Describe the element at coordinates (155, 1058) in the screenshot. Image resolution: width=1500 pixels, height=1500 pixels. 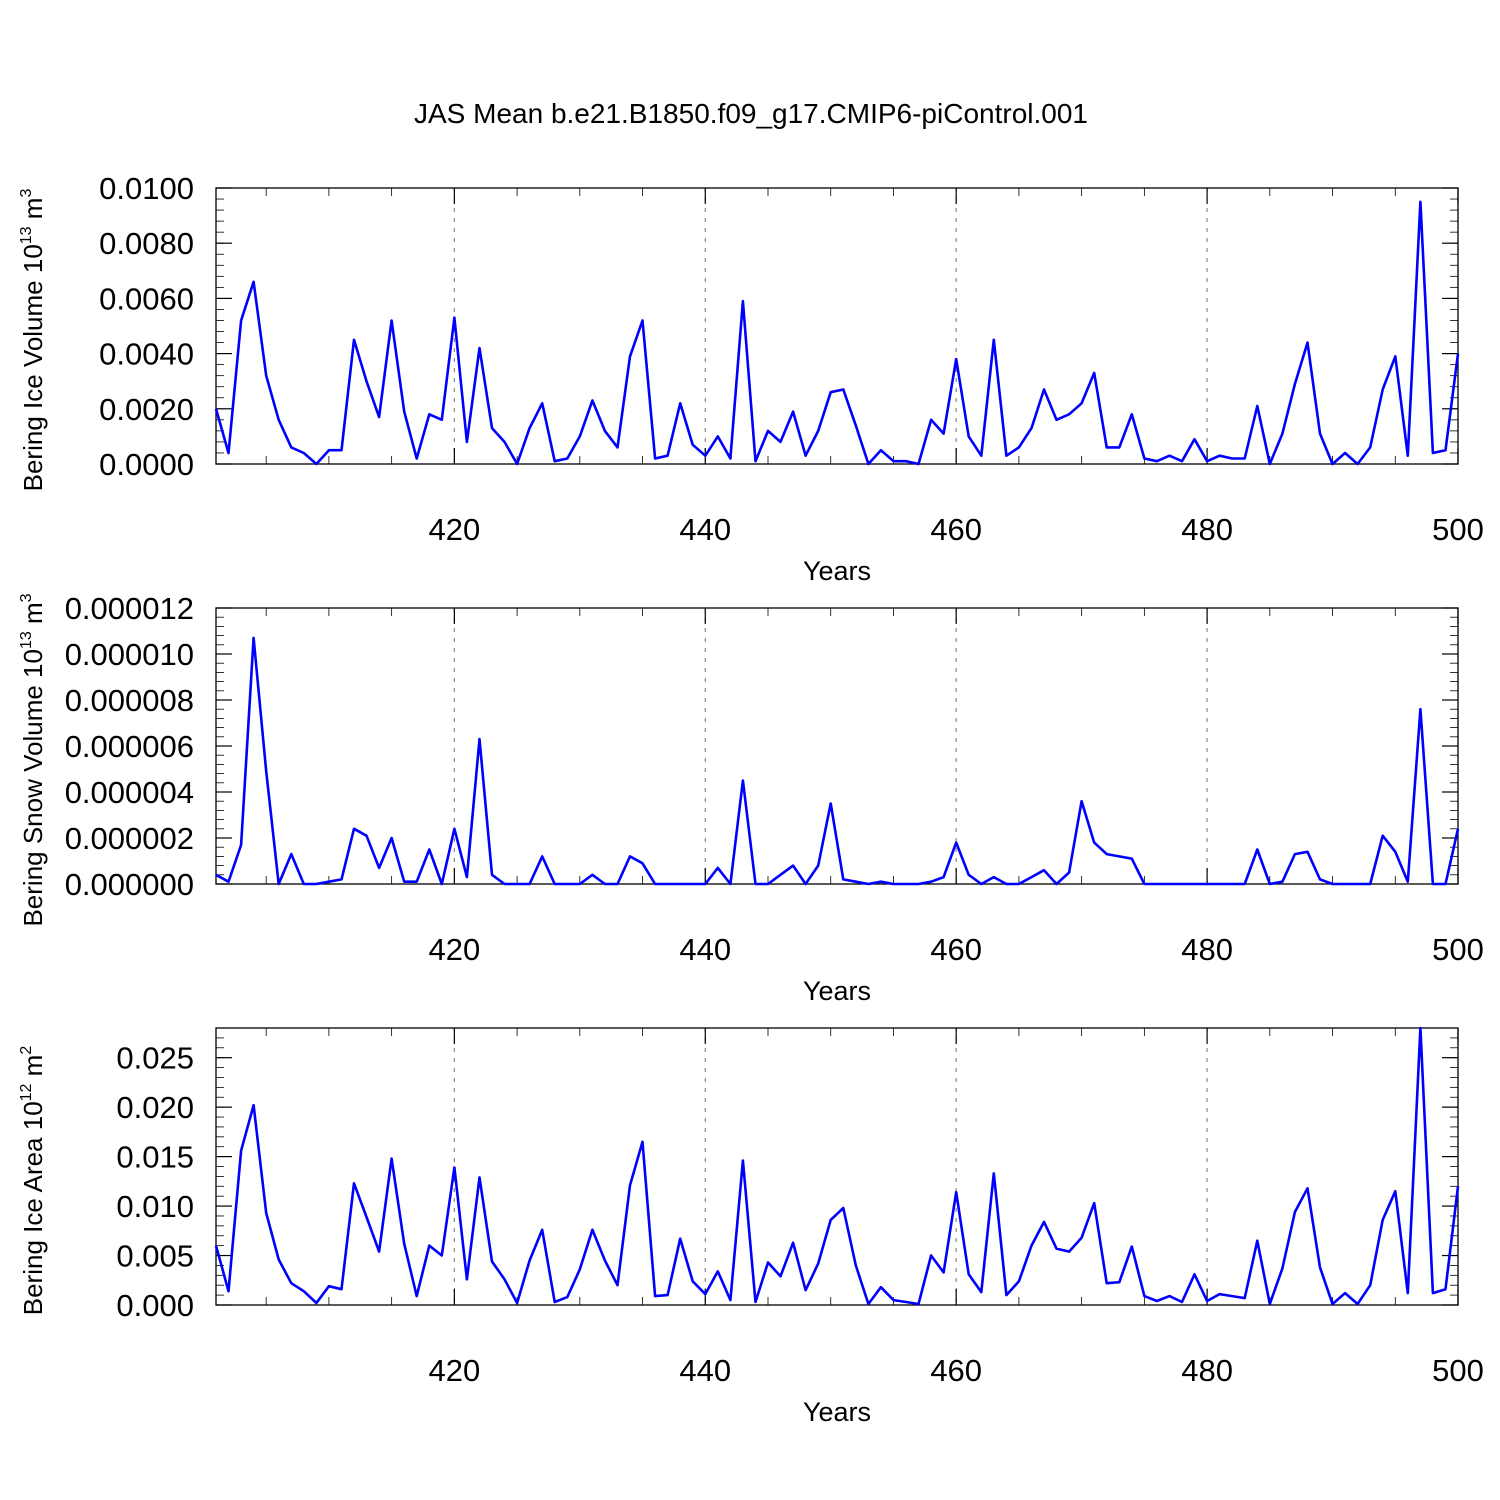
I see `y-tick-label: 0.025` at that location.